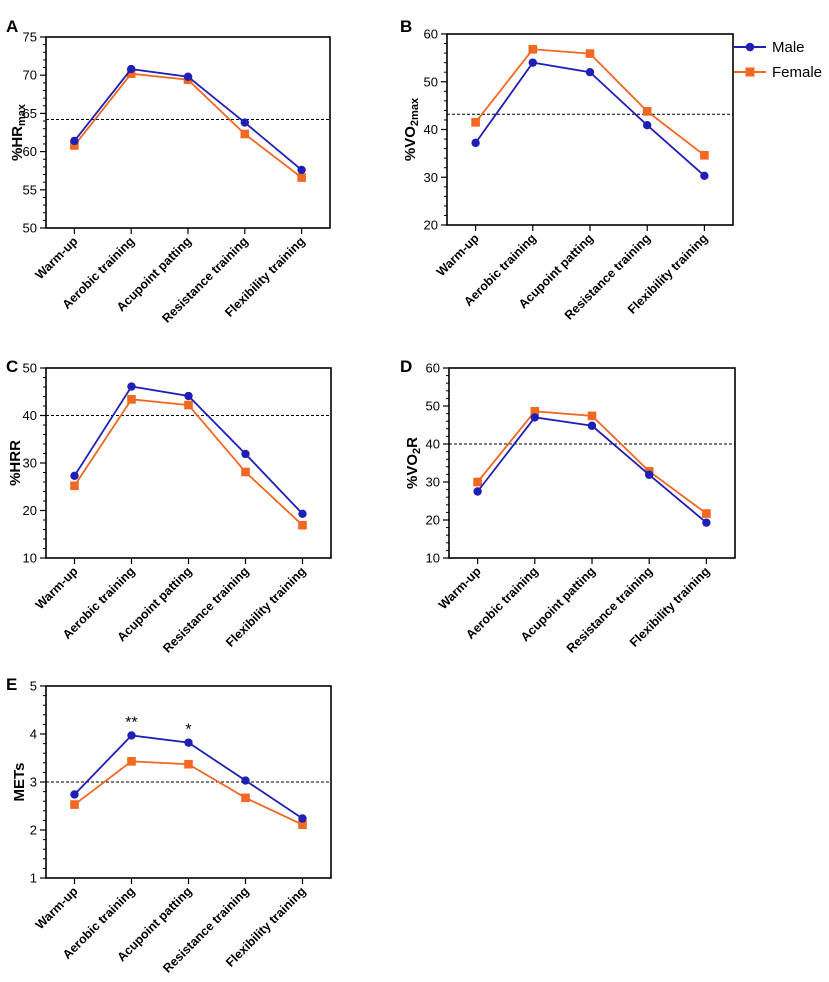  What do you see at coordinates (22, 114) in the screenshot?
I see `panel-a-ylabel-sub: max` at bounding box center [22, 114].